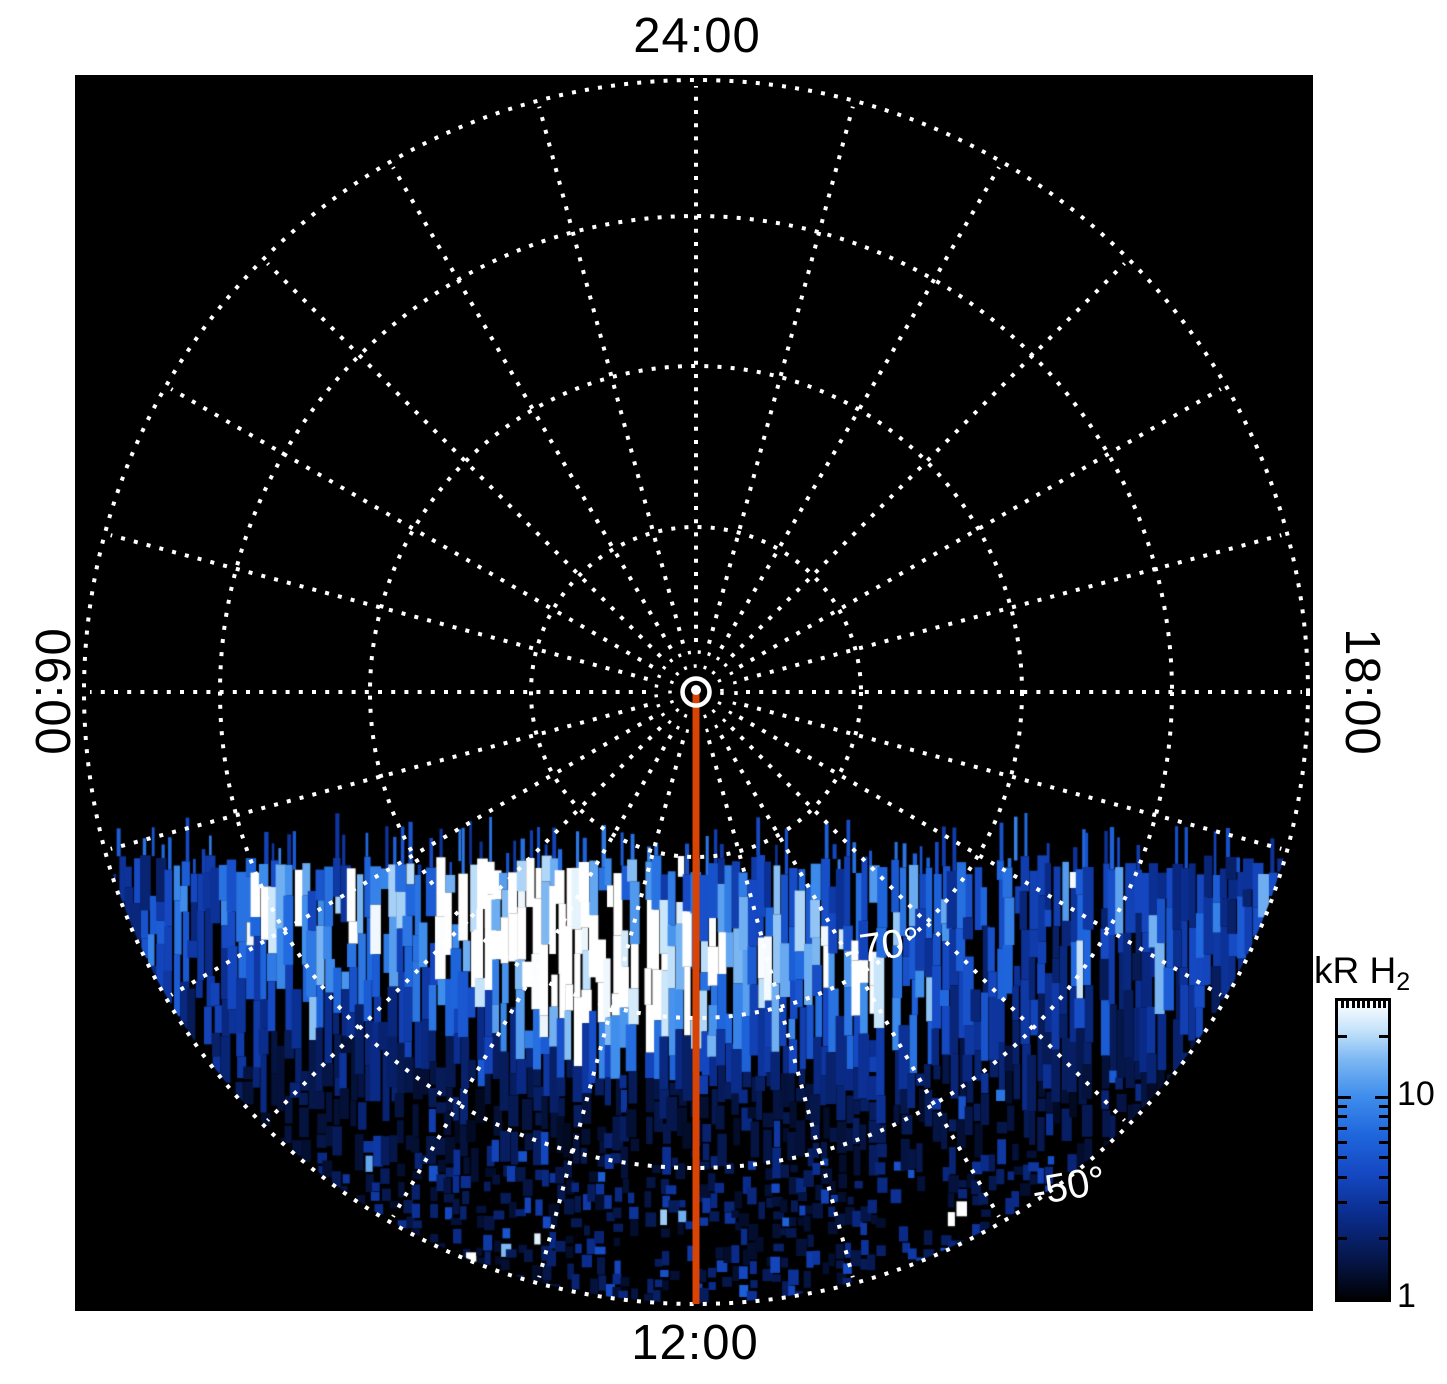  What do you see at coordinates (1363, 1150) in the screenshot?
I see `colorbar-gradient-bar` at bounding box center [1363, 1150].